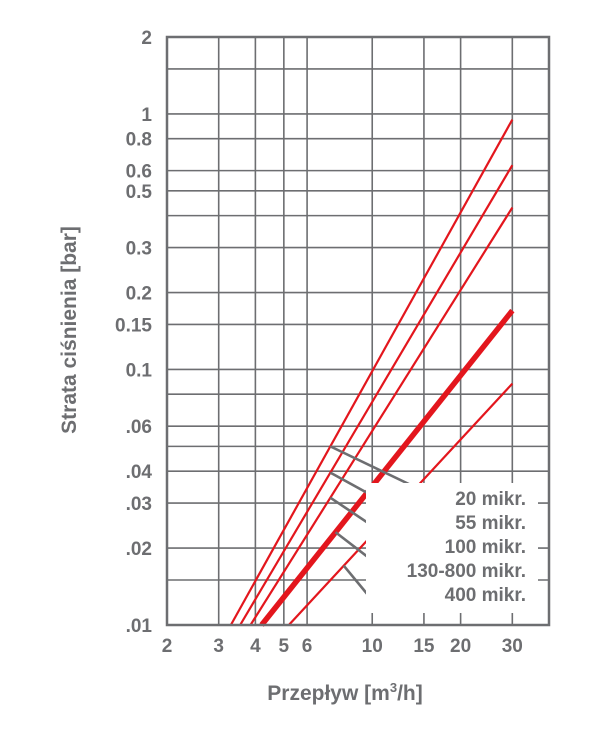 This screenshot has width=593, height=732. I want to click on x-tick-label: 10, so click(372, 646).